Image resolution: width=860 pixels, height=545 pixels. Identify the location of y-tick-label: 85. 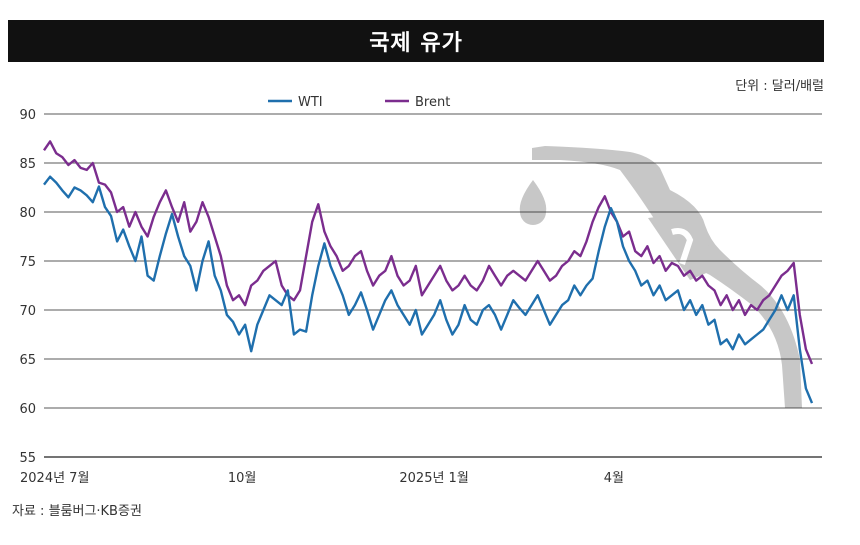
(27, 164).